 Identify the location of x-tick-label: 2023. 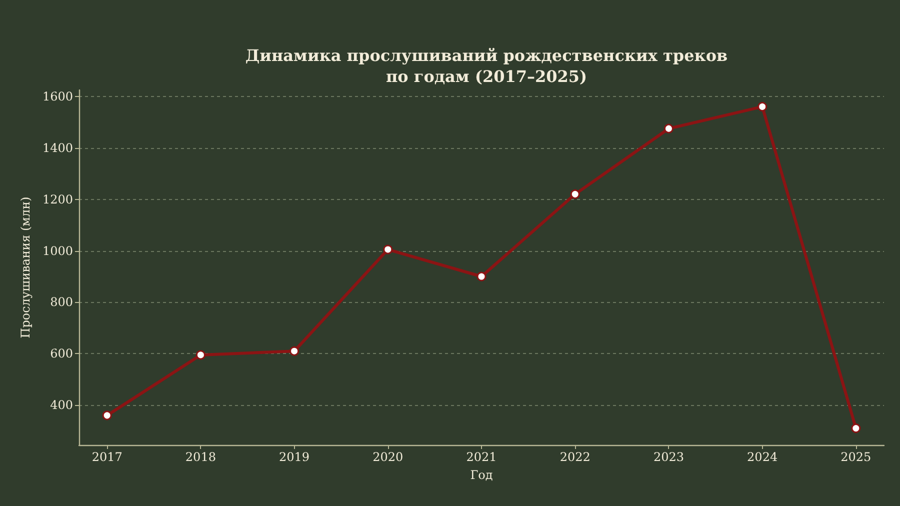
(668, 457).